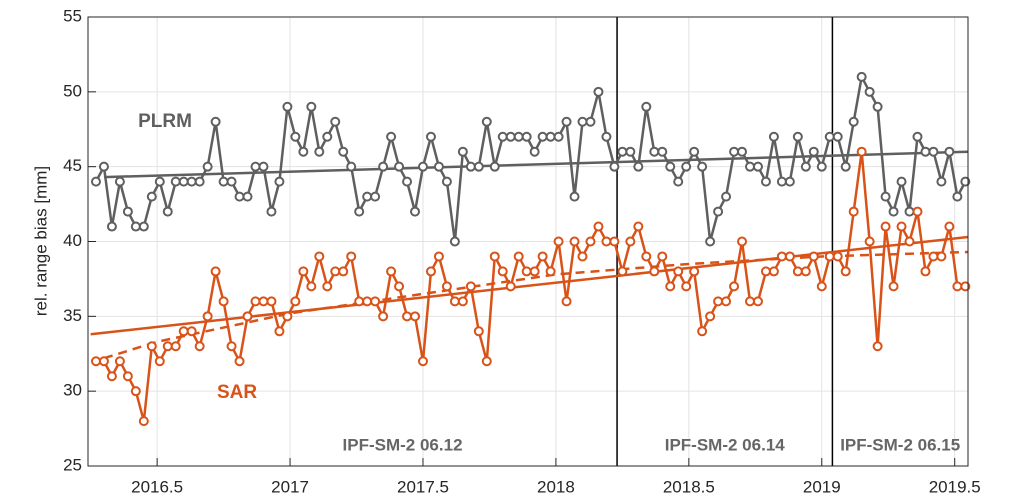 The image size is (1018, 499). Describe the element at coordinates (72, 240) in the screenshot. I see `y-tick-label: 40` at that location.